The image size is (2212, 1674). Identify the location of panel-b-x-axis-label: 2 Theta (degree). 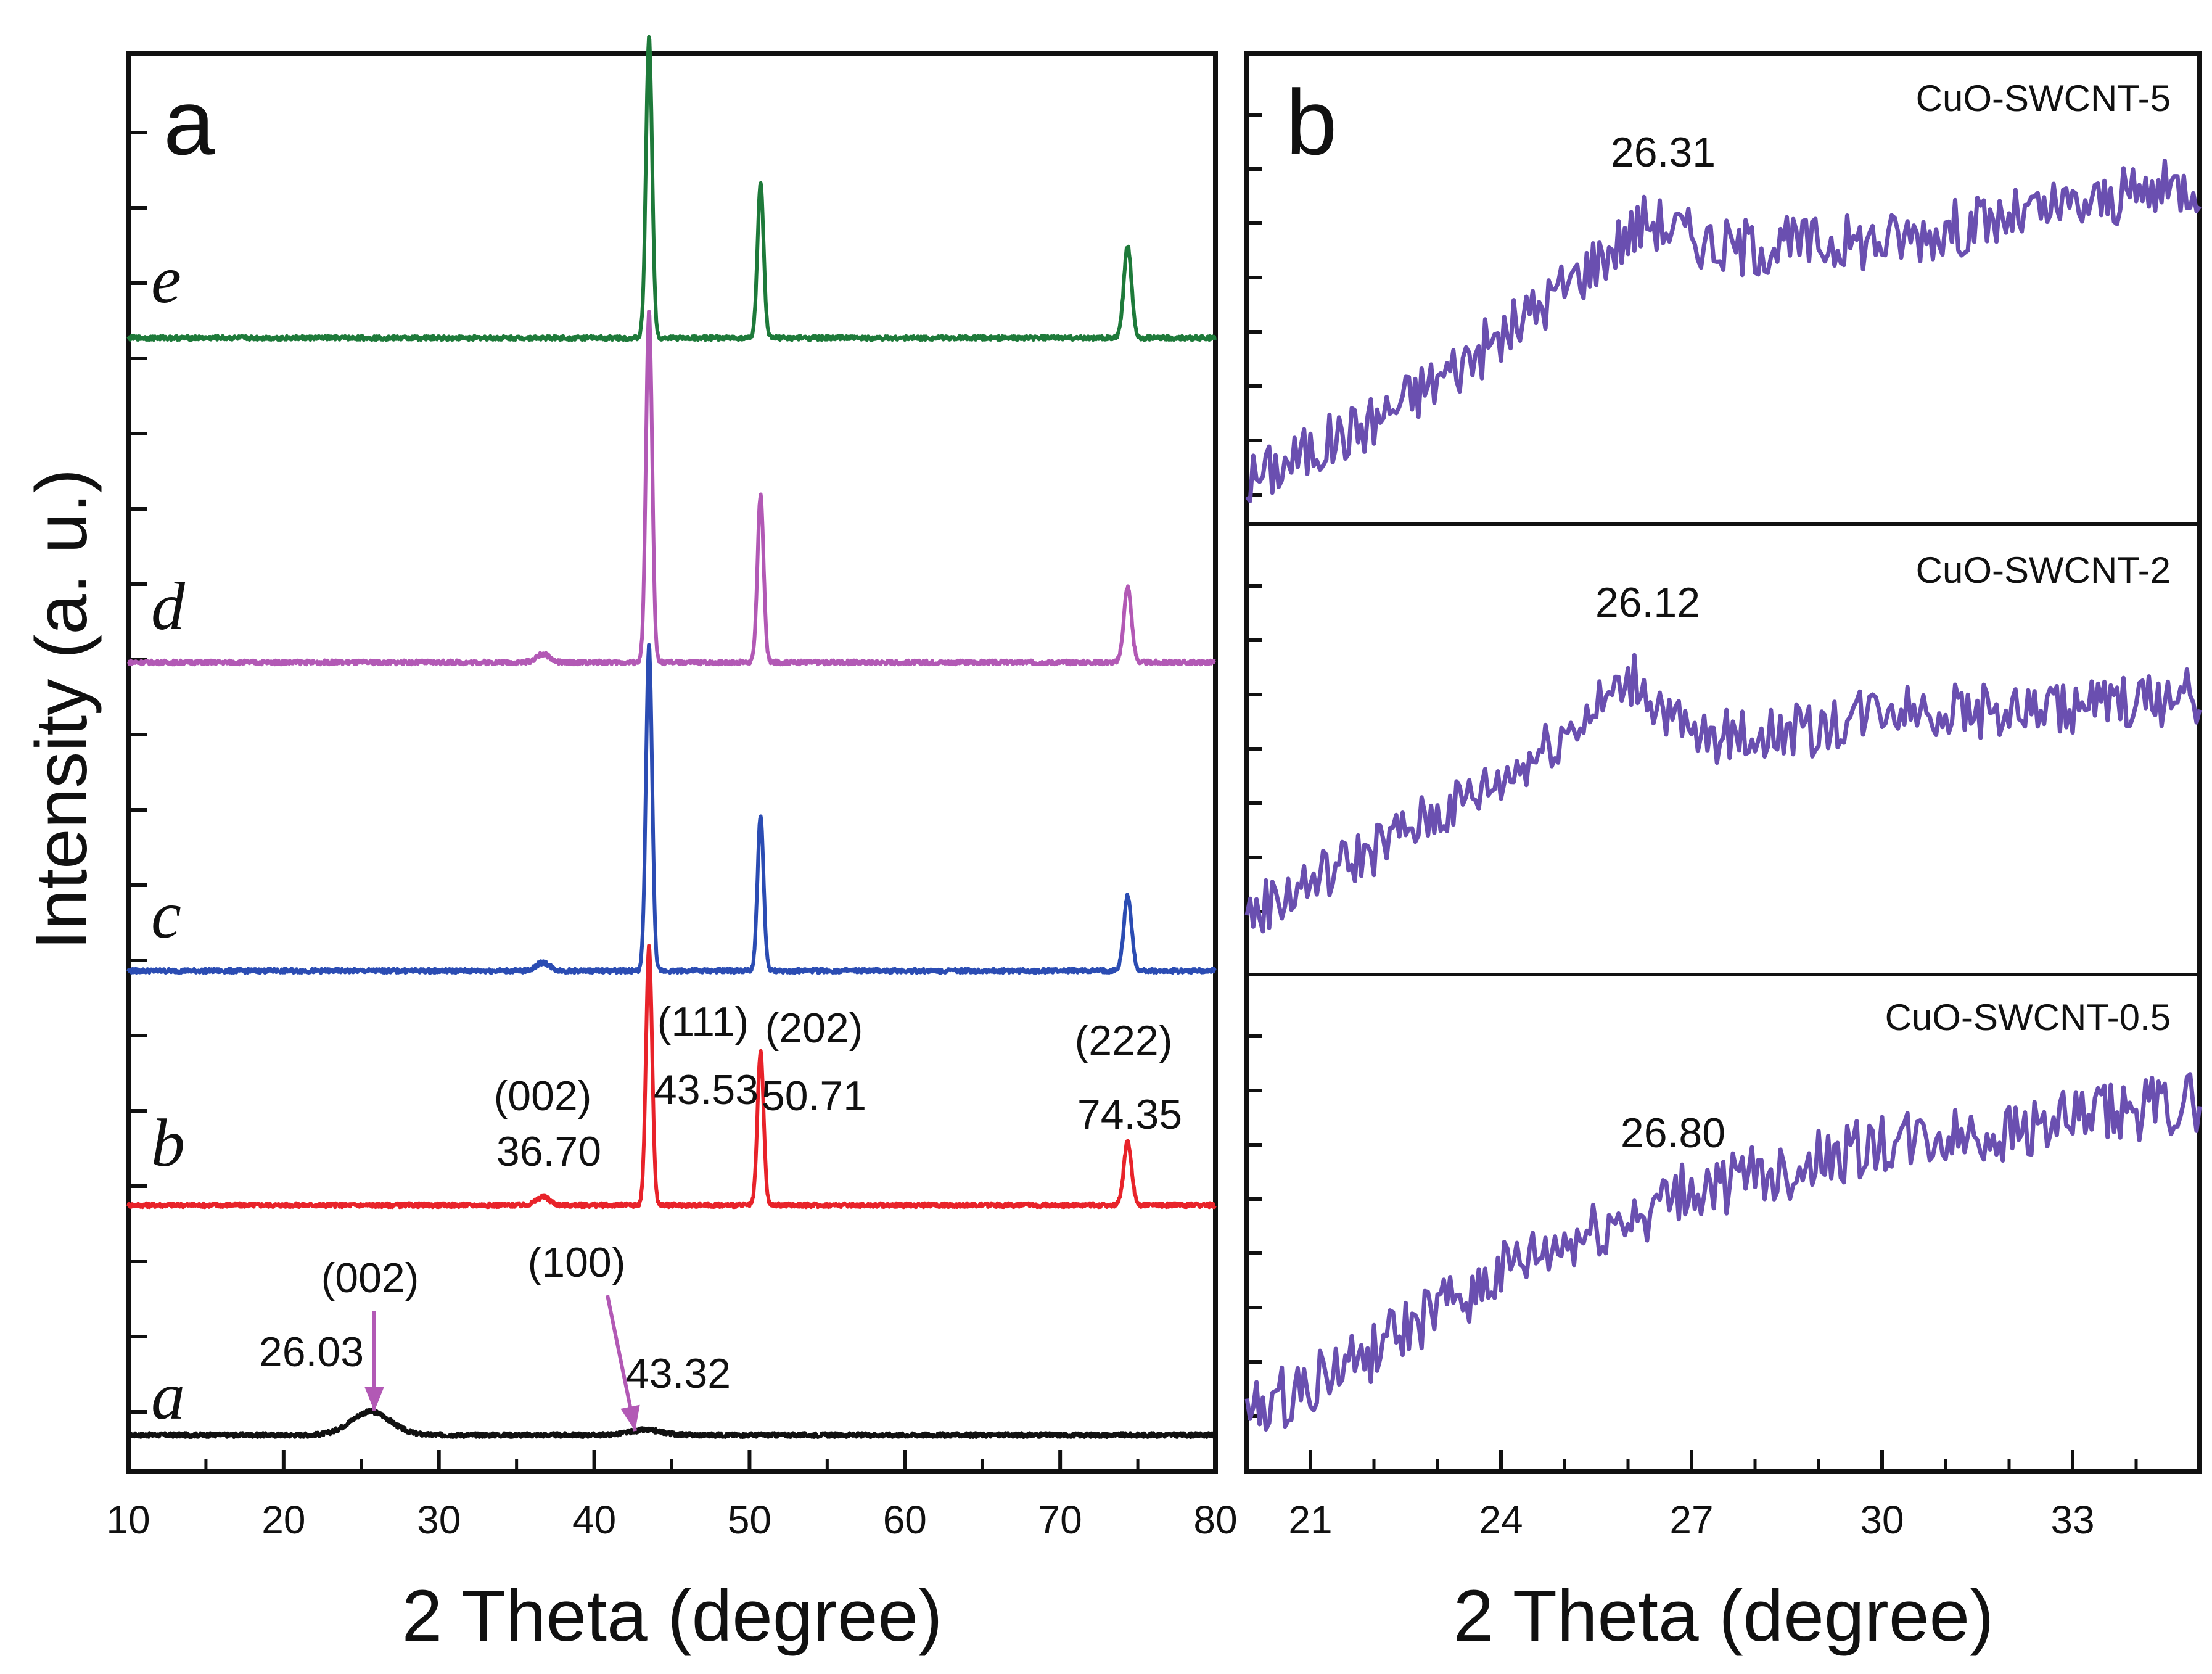
(1723, 1616).